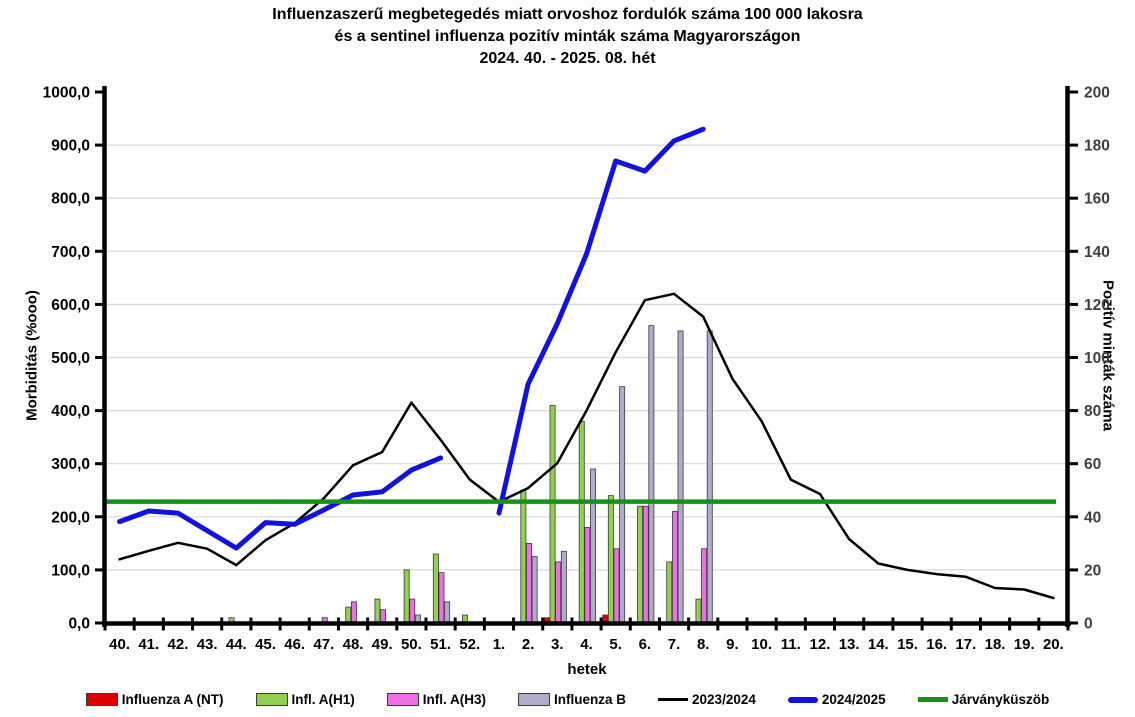 Image resolution: width=1135 pixels, height=717 pixels. I want to click on svg-text: 14., so click(878, 644).